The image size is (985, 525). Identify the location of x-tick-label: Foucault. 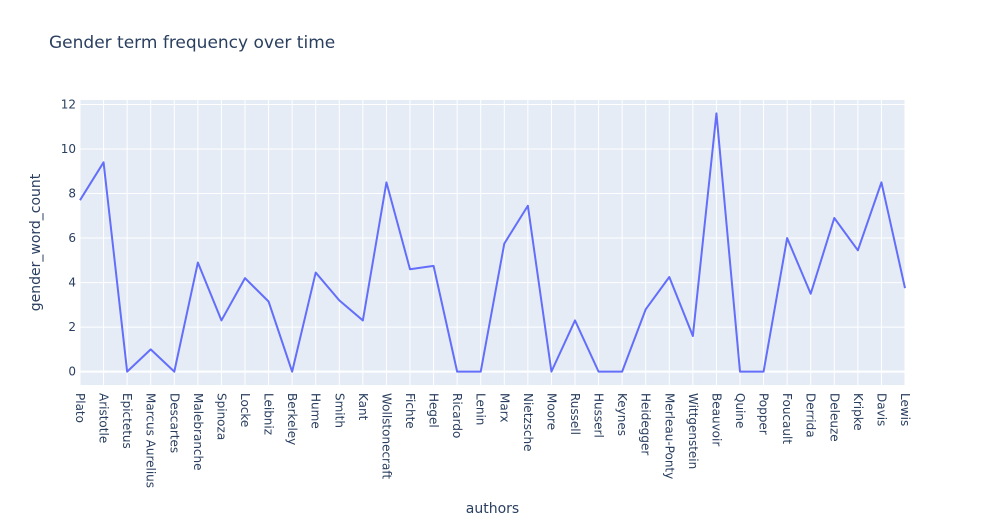
(787, 418).